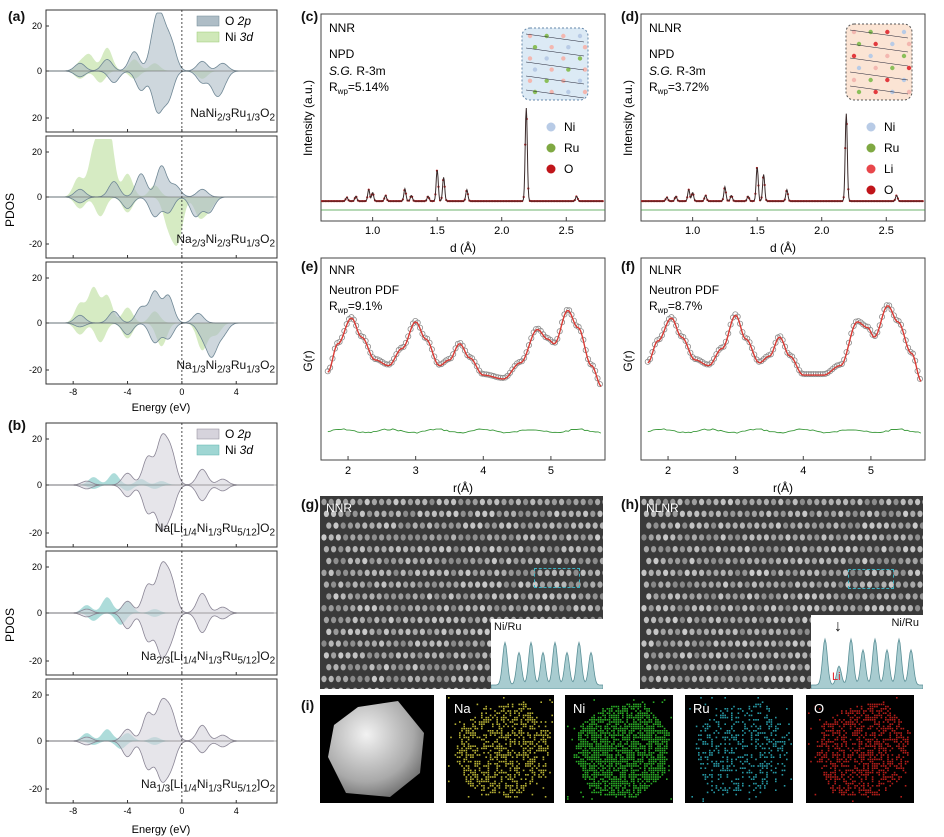  Describe the element at coordinates (628, 360) in the screenshot. I see `pdf-f-ylabel: G(r)` at that location.